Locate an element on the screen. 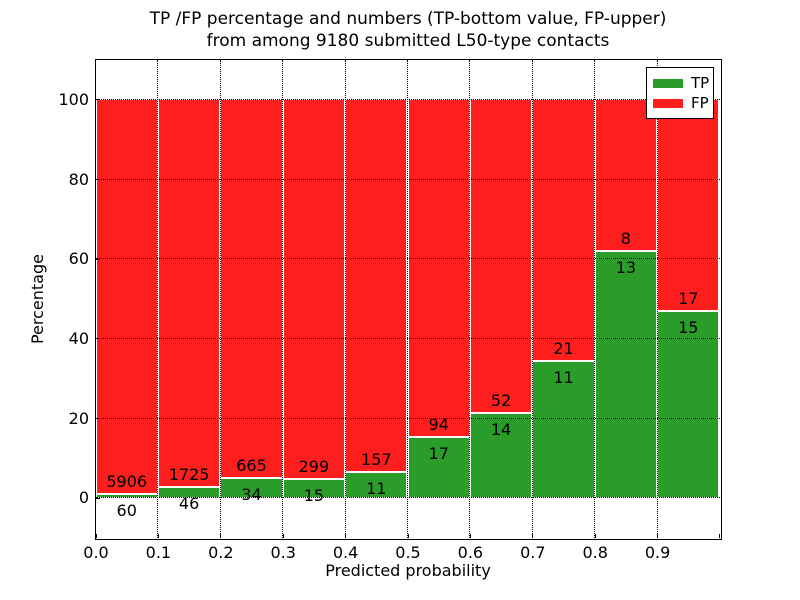 The height and width of the screenshot is (600, 800). fp-count-label: 1725 is located at coordinates (189, 475).